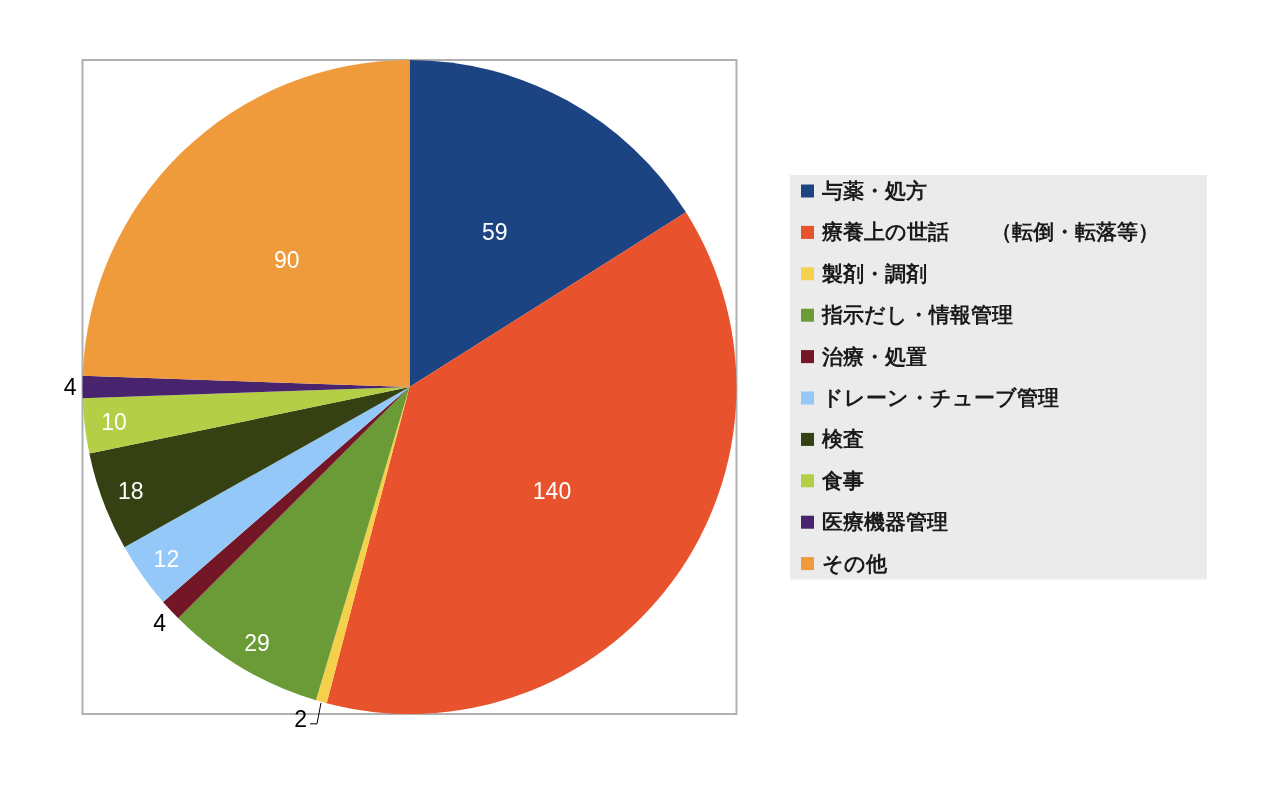 The height and width of the screenshot is (790, 1280). I want to click on legend-label: 医療機器管理, so click(885, 522).